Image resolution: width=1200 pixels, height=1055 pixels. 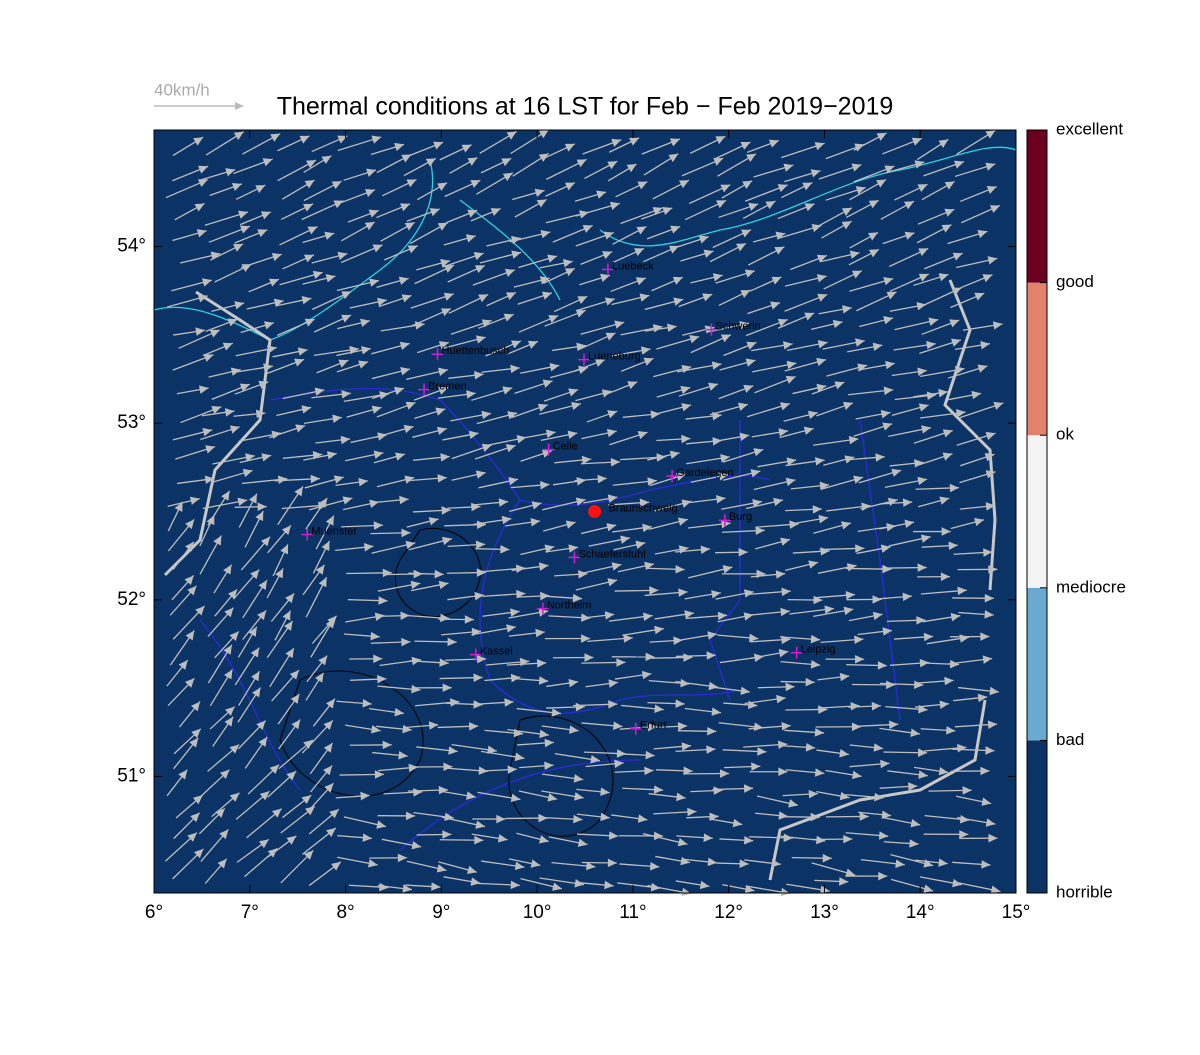 What do you see at coordinates (565, 447) in the screenshot?
I see `city-label: Celle` at bounding box center [565, 447].